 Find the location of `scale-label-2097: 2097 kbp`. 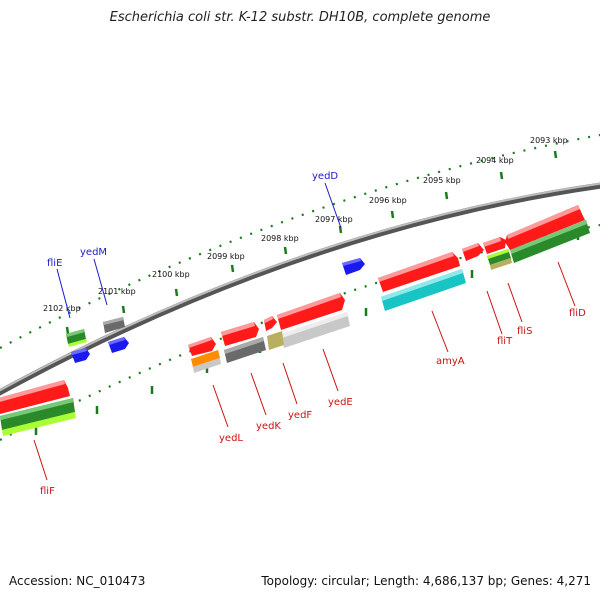

scale-label-2097: 2097 kbp is located at coordinates (334, 219).